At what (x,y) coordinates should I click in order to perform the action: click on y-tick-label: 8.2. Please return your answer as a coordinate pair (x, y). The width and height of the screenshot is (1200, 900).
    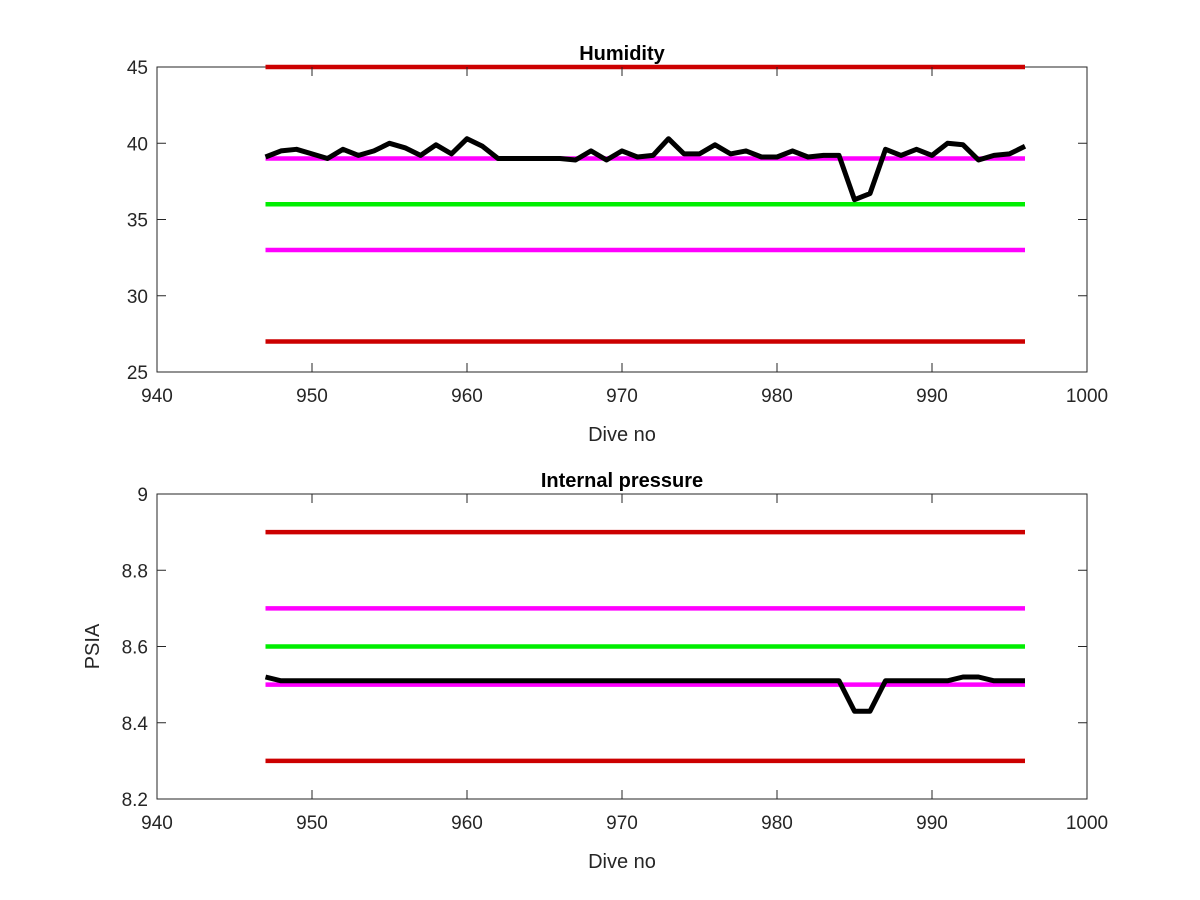
    Looking at the image, I should click on (135, 800).